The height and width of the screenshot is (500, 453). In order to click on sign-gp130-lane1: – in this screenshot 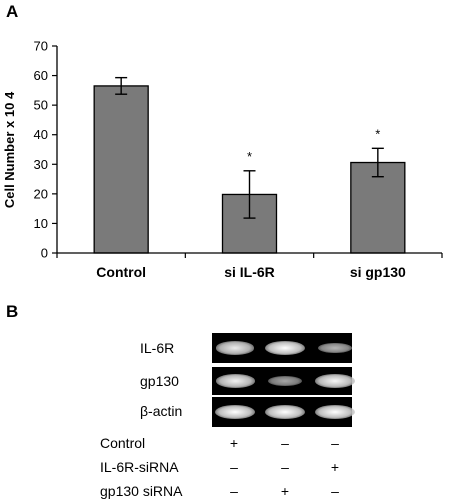, I will do `click(234, 491)`.